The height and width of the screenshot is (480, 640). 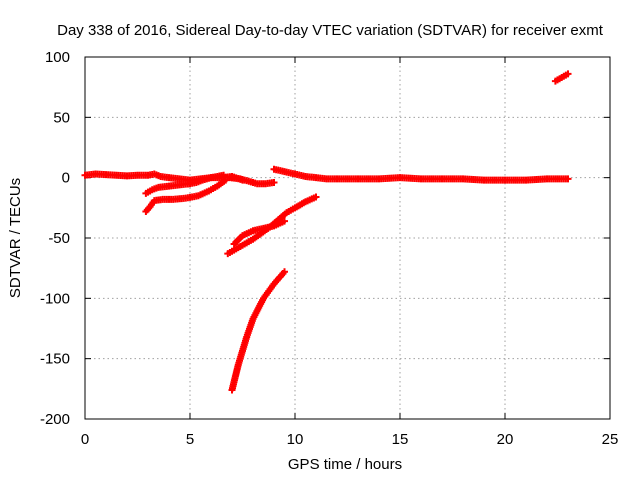 I want to click on y-tick-label: -150, so click(x=55, y=359).